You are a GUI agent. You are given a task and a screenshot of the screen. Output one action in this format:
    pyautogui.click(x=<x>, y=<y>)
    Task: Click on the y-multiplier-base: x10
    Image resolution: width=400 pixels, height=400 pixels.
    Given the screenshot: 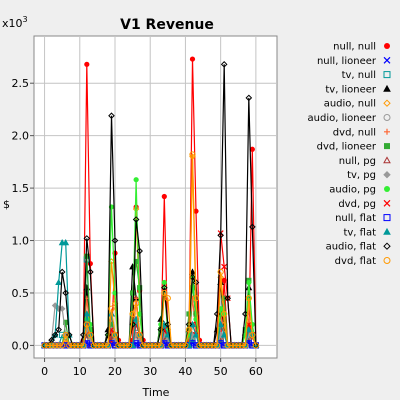 What is the action you would take?
    pyautogui.click(x=12, y=23)
    